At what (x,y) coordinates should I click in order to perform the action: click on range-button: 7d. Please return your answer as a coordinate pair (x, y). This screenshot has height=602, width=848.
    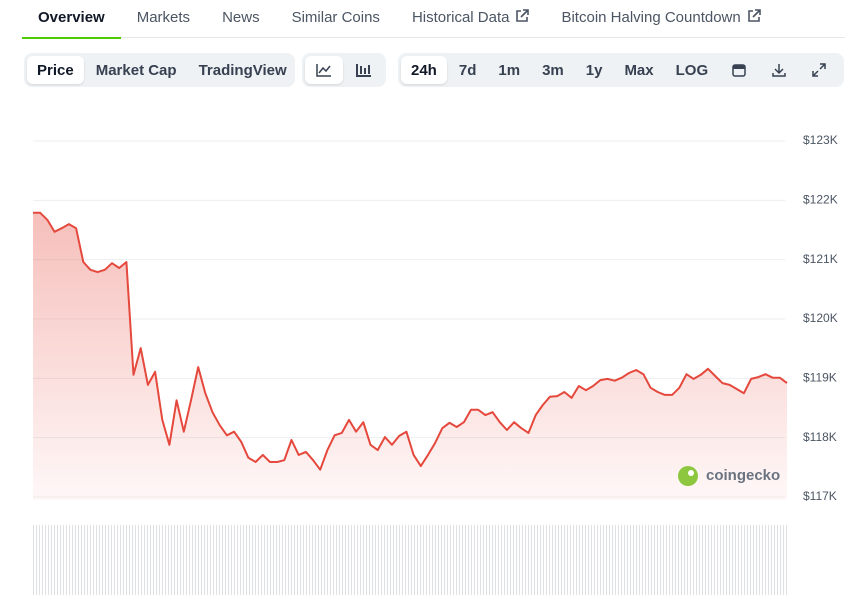
    Looking at the image, I should click on (467, 70).